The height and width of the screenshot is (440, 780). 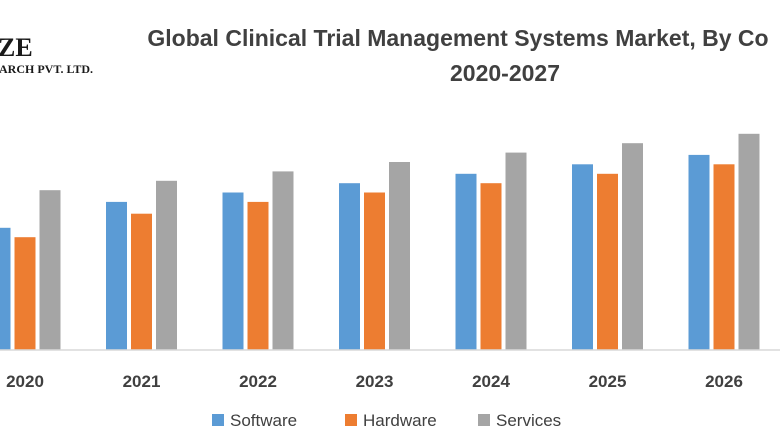 I want to click on chart-subtitle: 2020-2027, so click(x=505, y=73).